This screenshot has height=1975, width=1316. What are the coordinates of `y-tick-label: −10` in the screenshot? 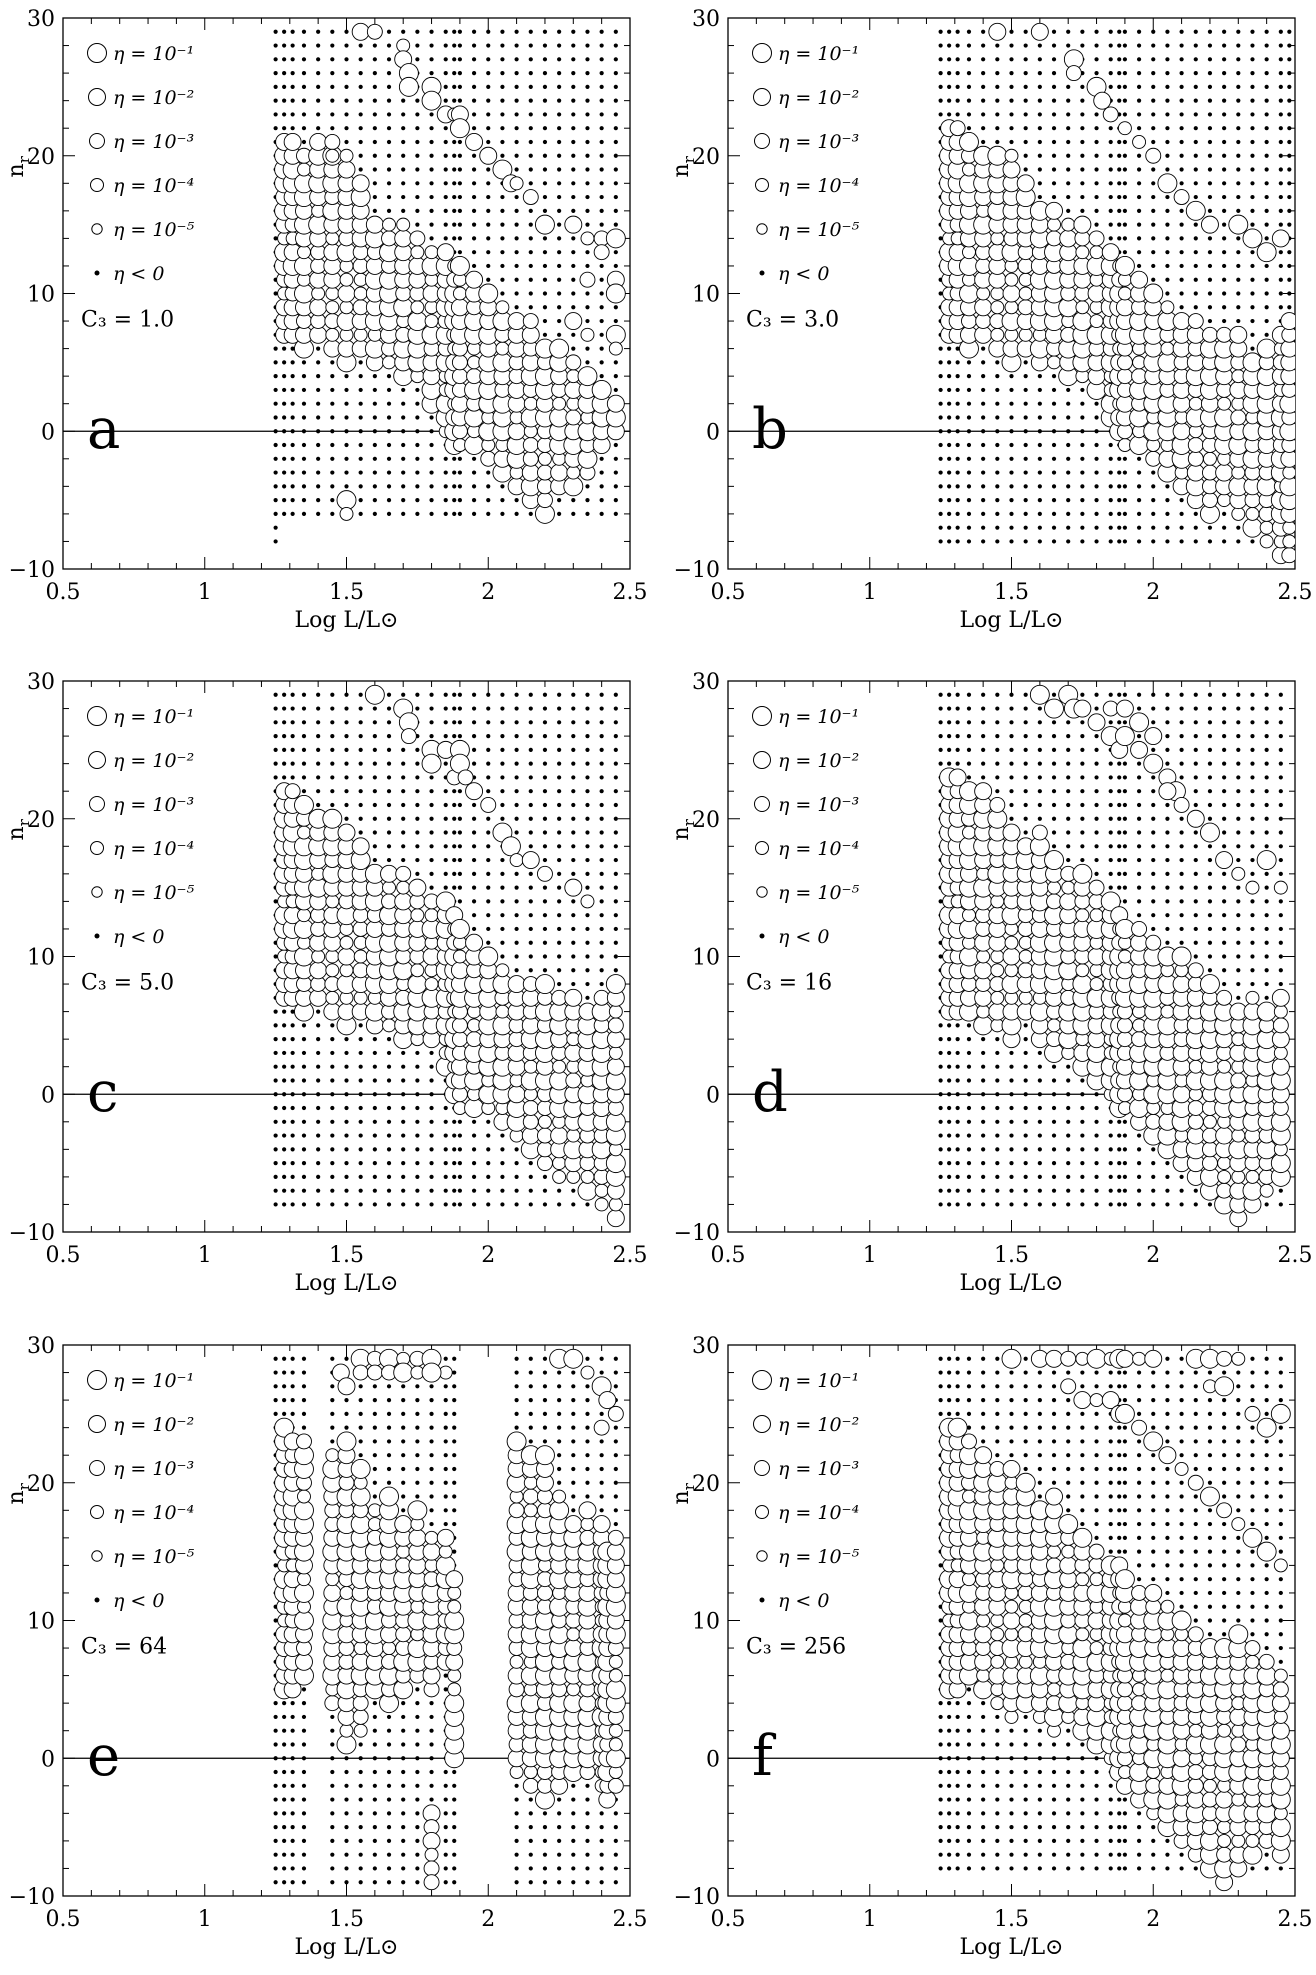 It's located at (697, 570).